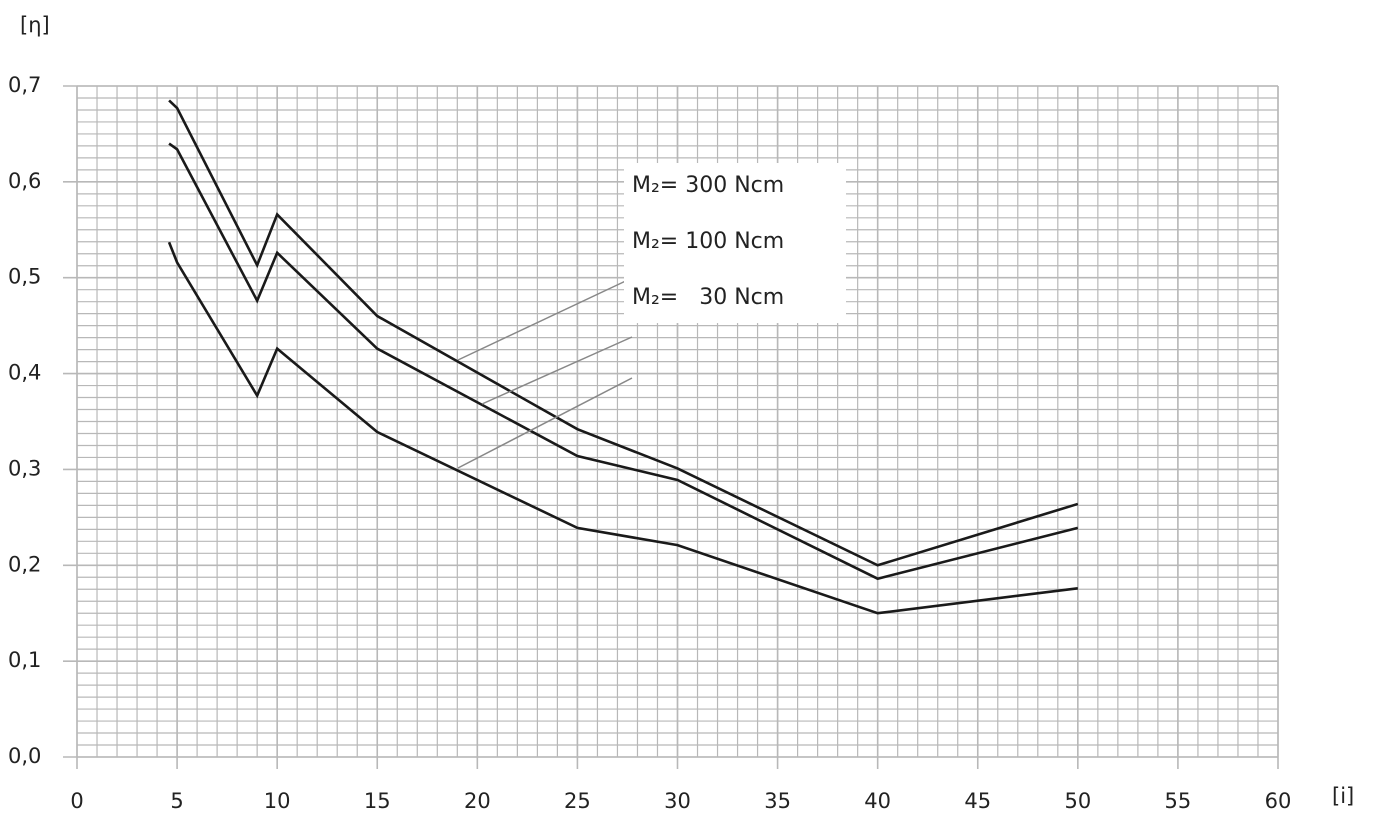  I want to click on y-tick-label: 0,1, so click(24, 660).